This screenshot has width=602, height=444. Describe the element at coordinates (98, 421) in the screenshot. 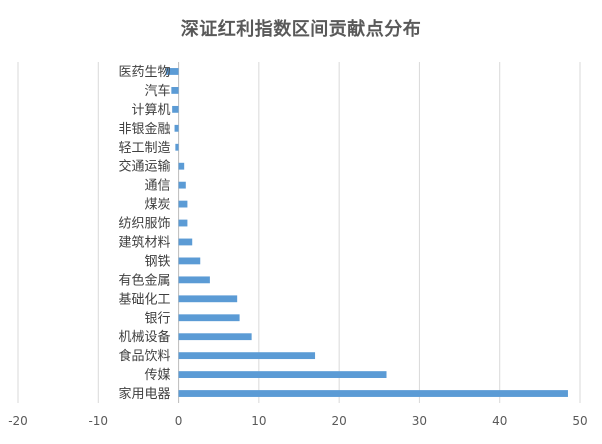

I see `x-tick-label: -10` at that location.